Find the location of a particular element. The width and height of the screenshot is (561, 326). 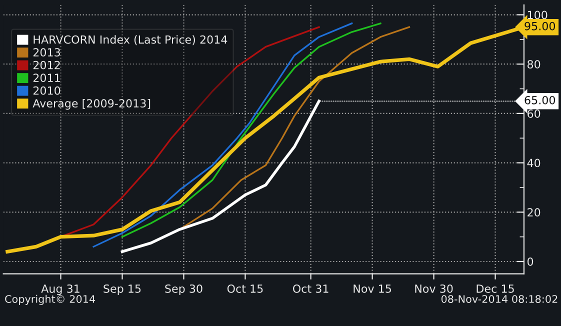

y-tick-label: 40 is located at coordinates (533, 163).